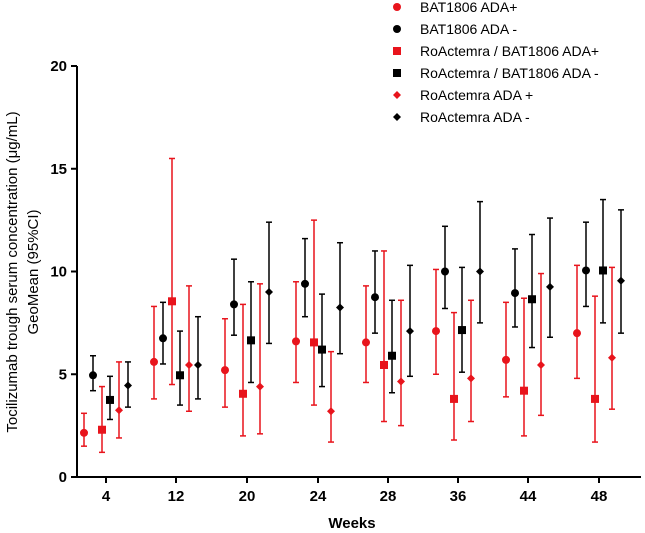 The height and width of the screenshot is (533, 645). I want to click on y-tick-label: 10, so click(58, 272).